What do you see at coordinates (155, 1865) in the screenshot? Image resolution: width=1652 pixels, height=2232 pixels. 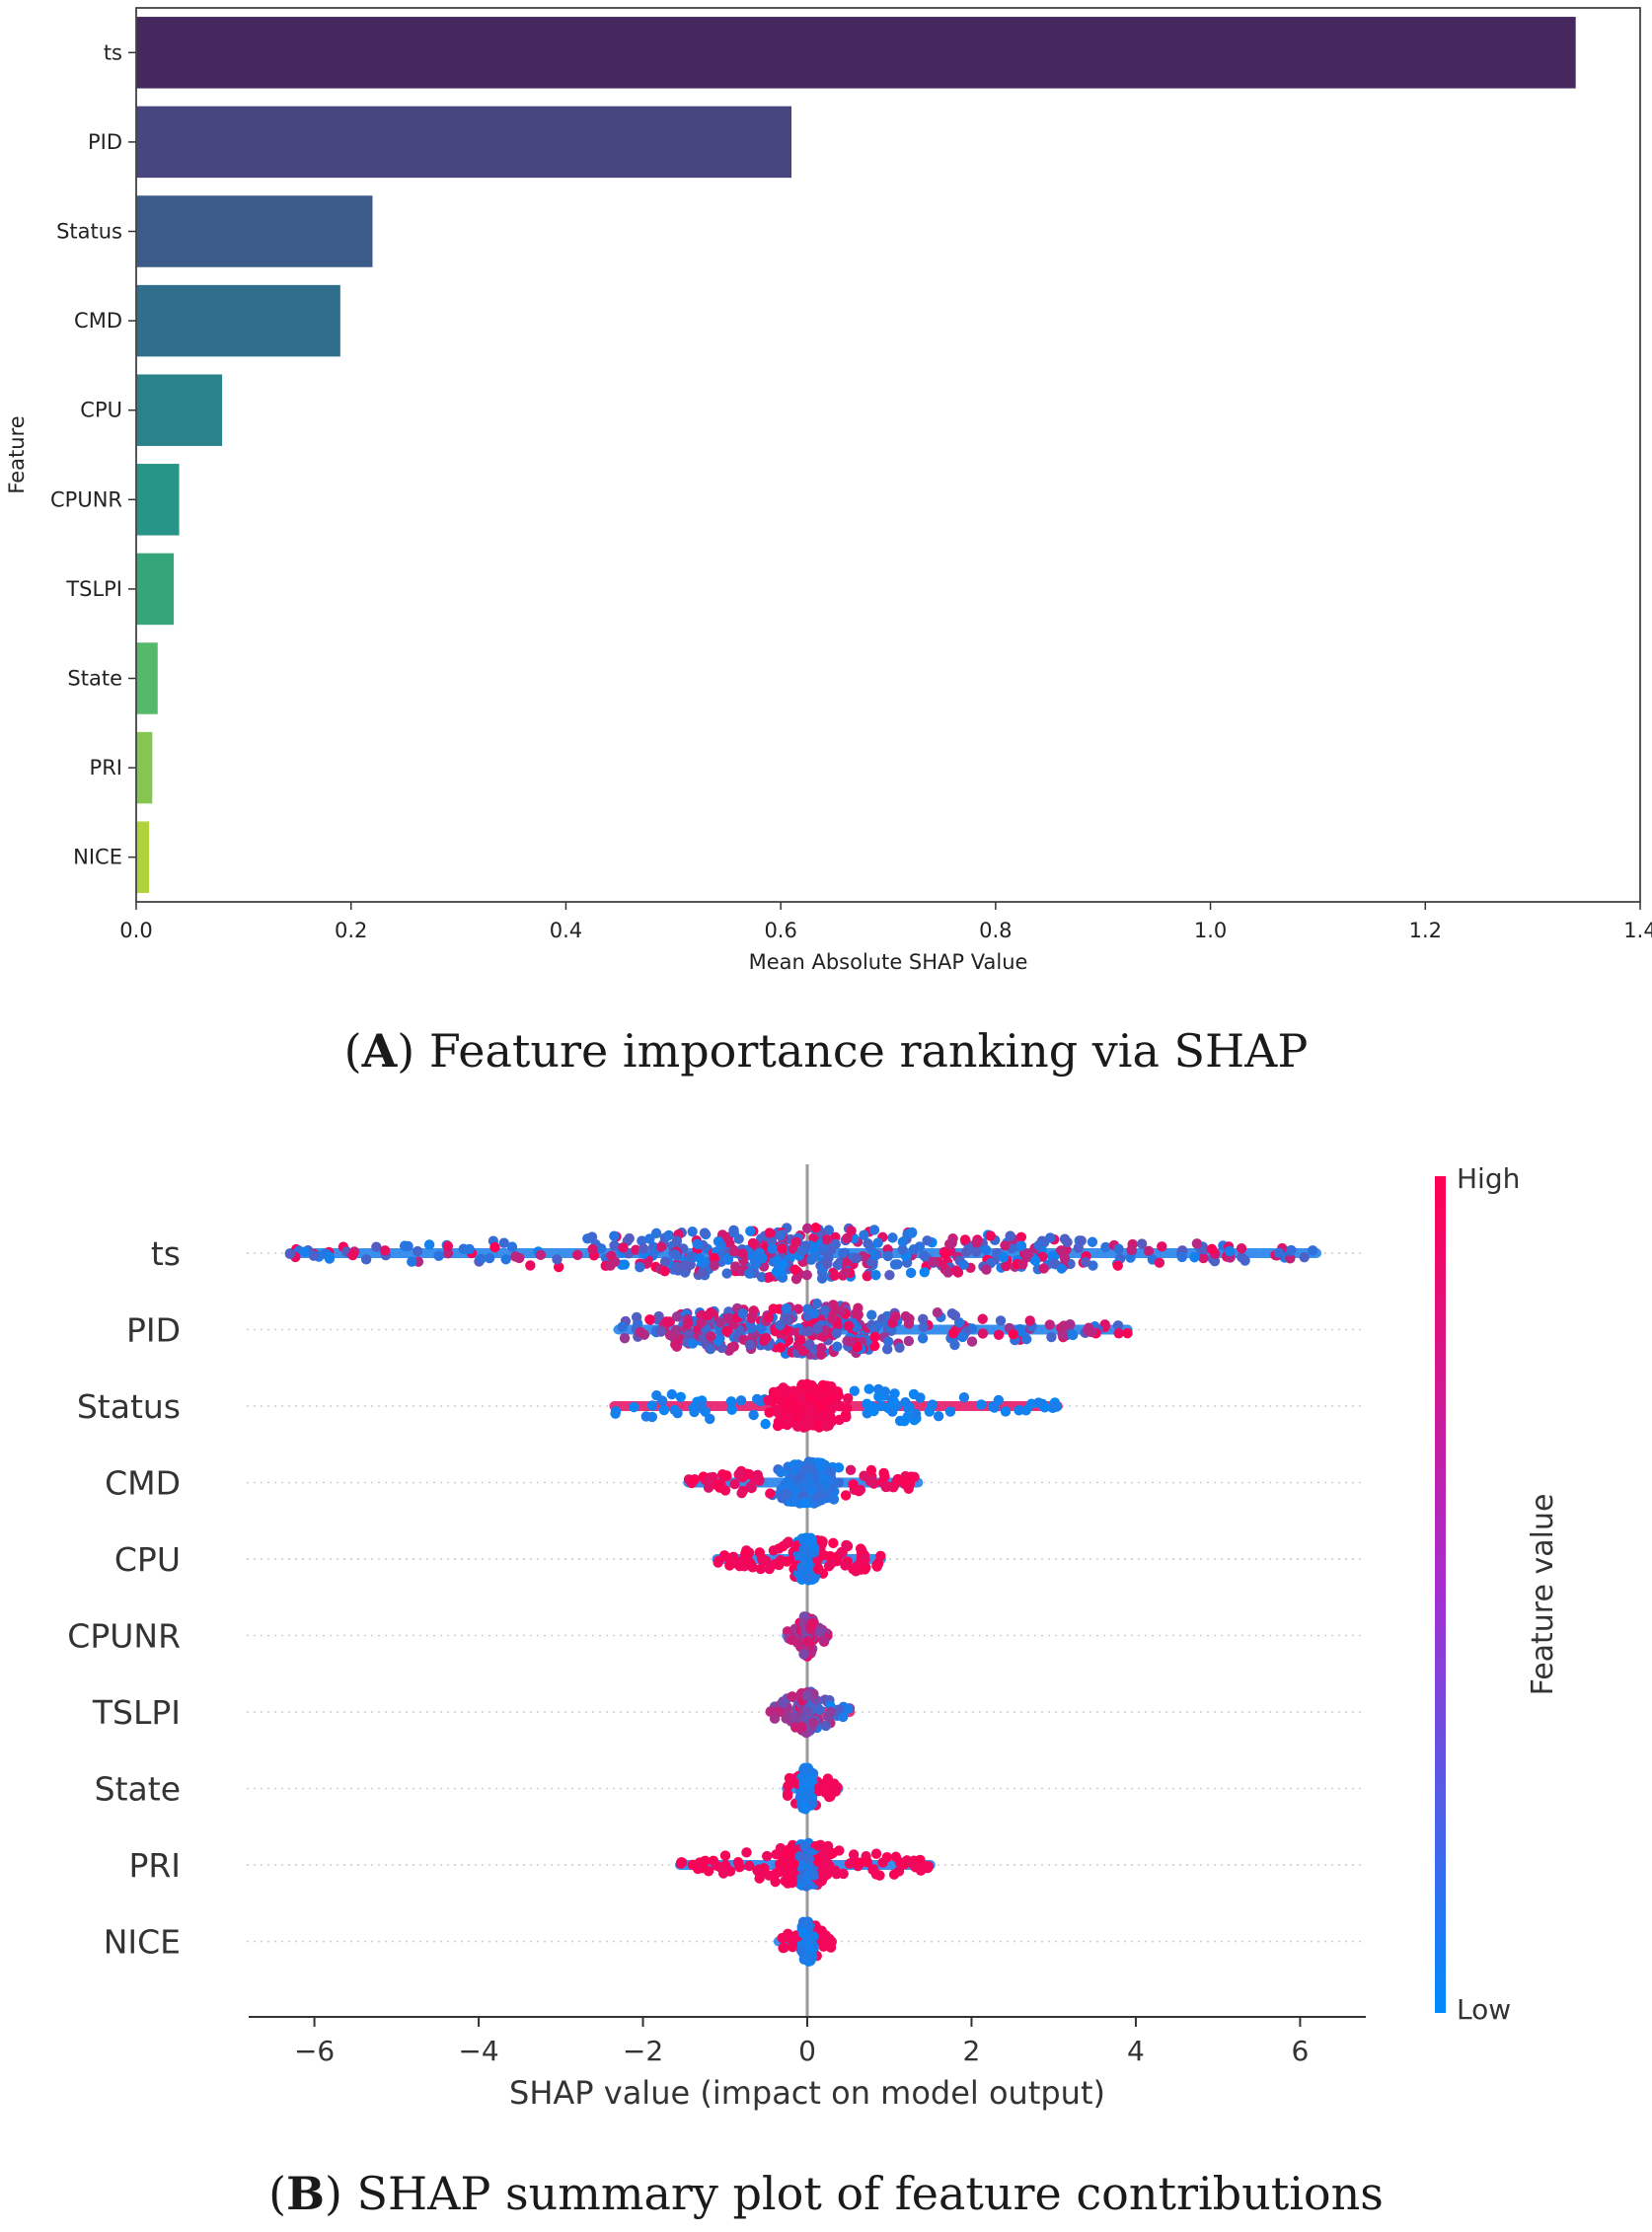 I see `feature-label-pri: PRI` at bounding box center [155, 1865].